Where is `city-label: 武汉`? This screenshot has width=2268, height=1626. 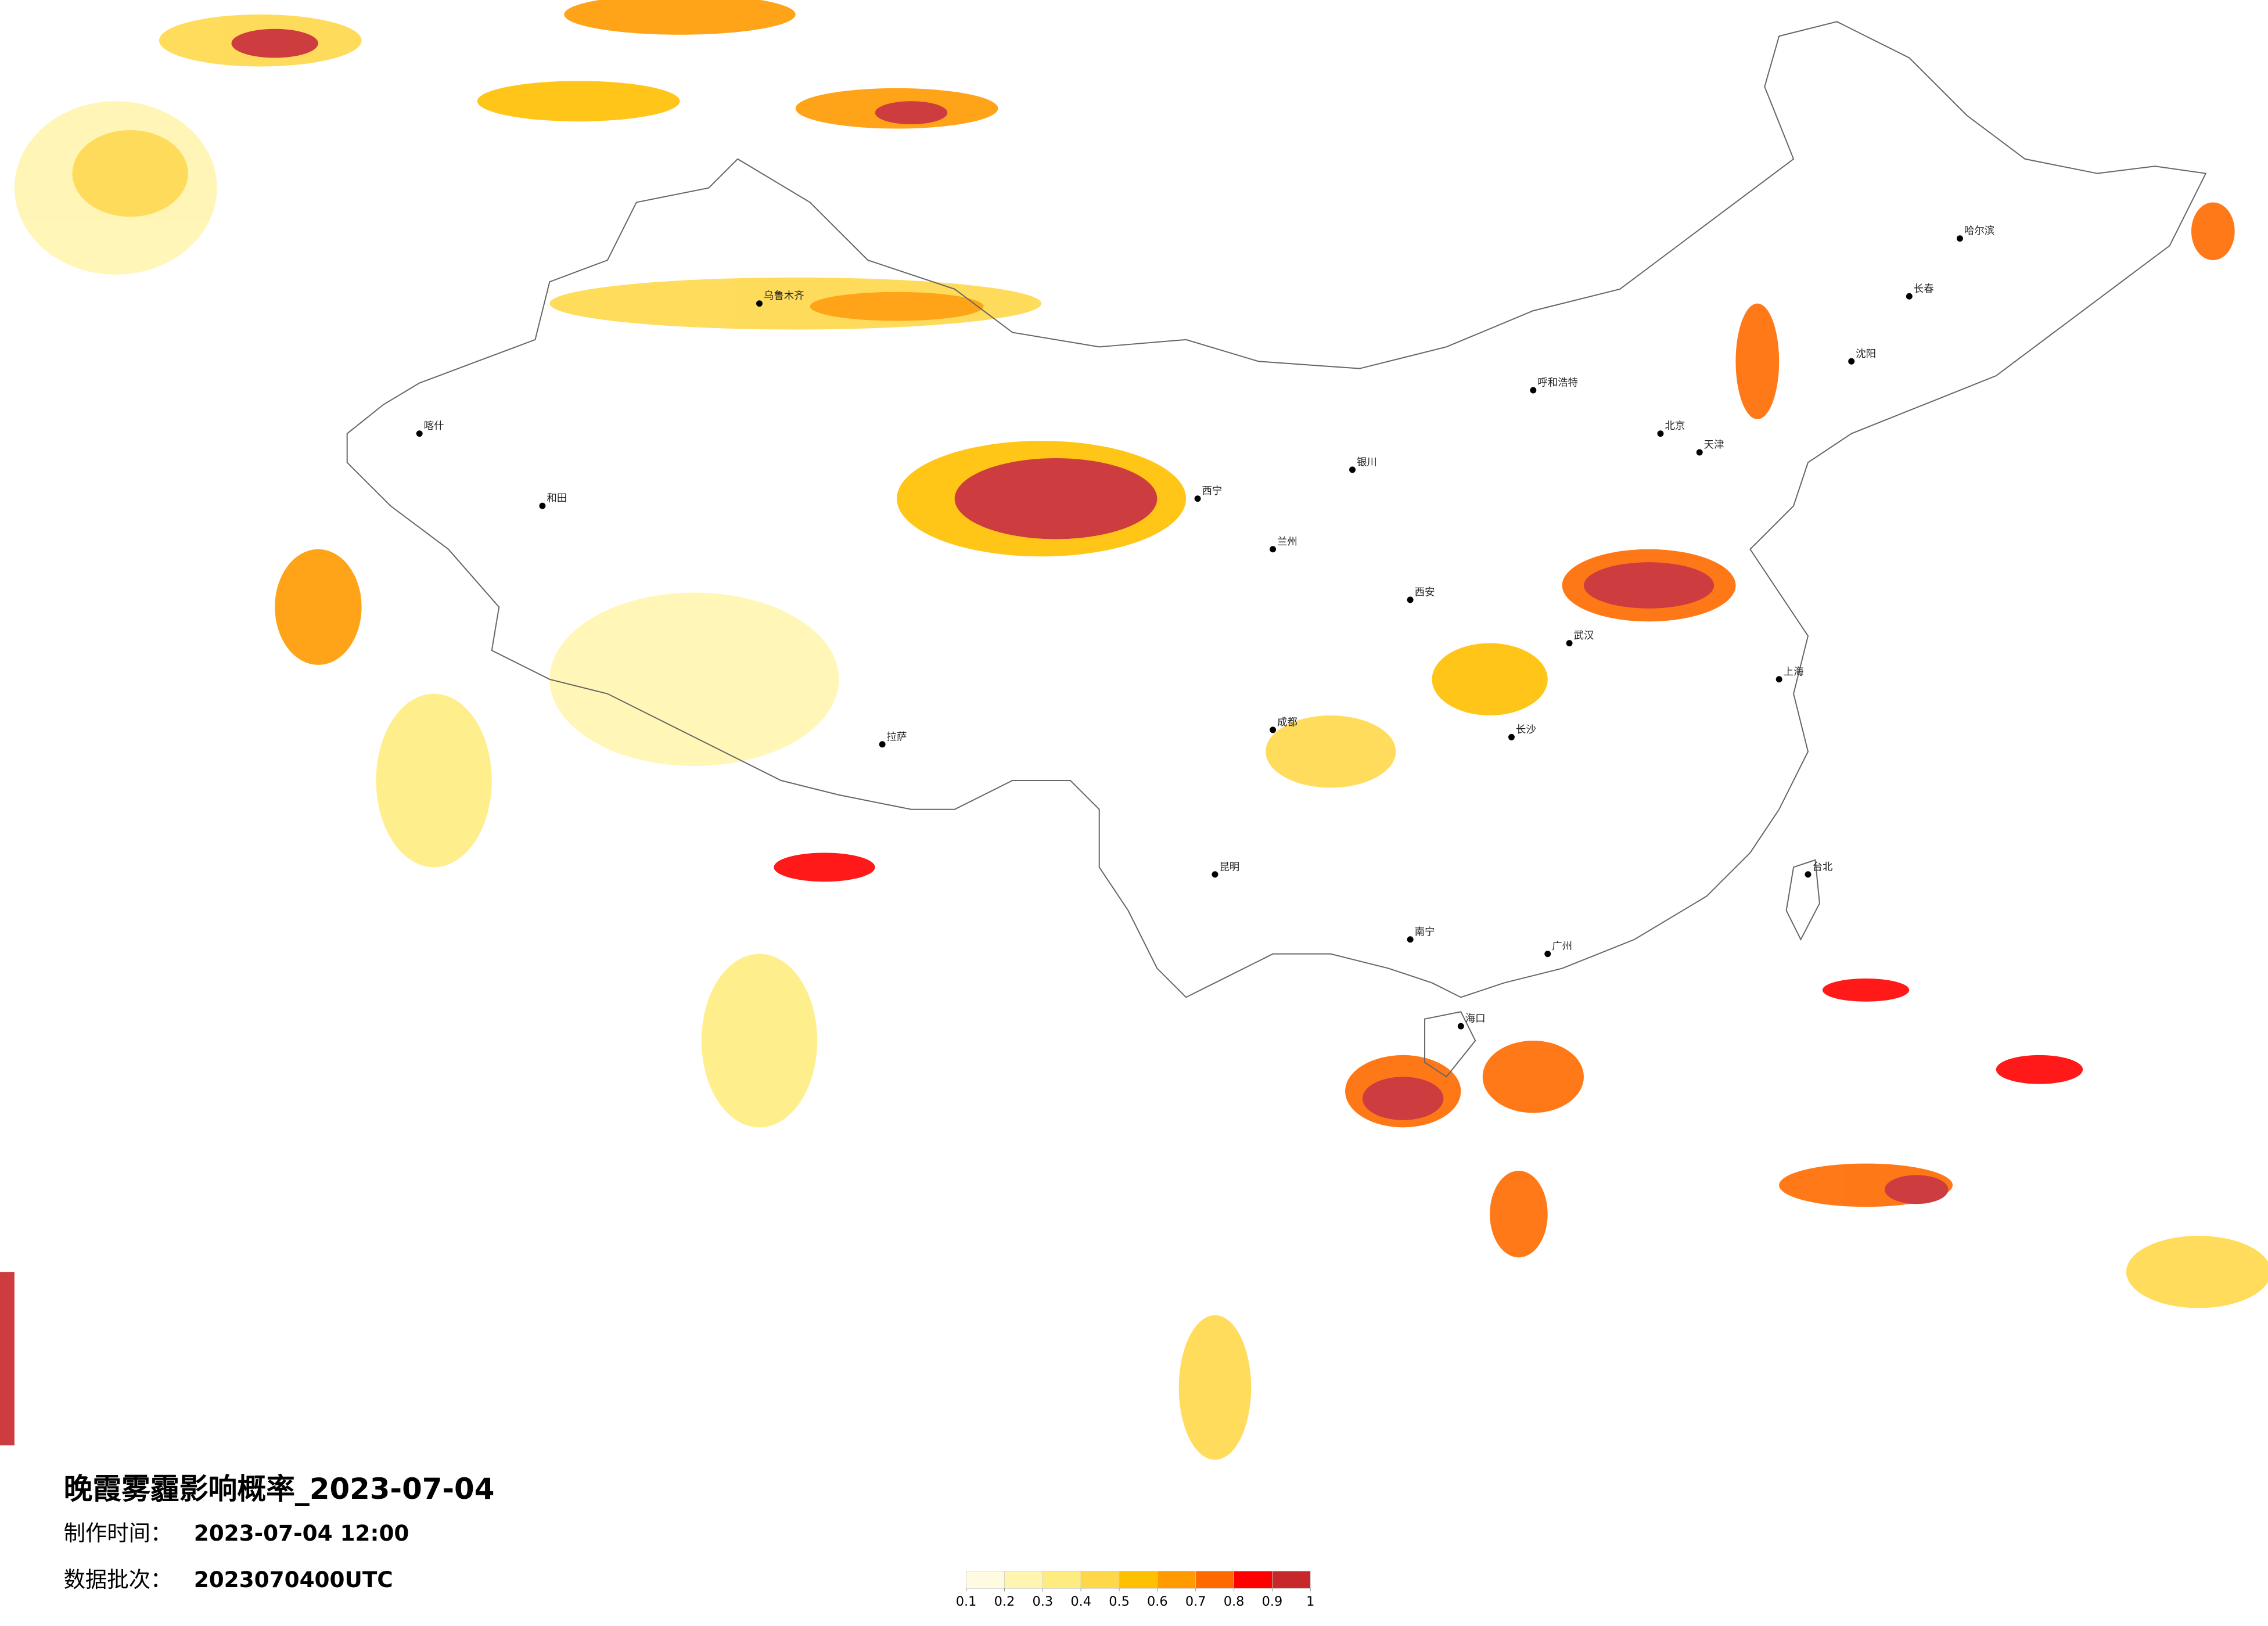 city-label: 武汉 is located at coordinates (1584, 636).